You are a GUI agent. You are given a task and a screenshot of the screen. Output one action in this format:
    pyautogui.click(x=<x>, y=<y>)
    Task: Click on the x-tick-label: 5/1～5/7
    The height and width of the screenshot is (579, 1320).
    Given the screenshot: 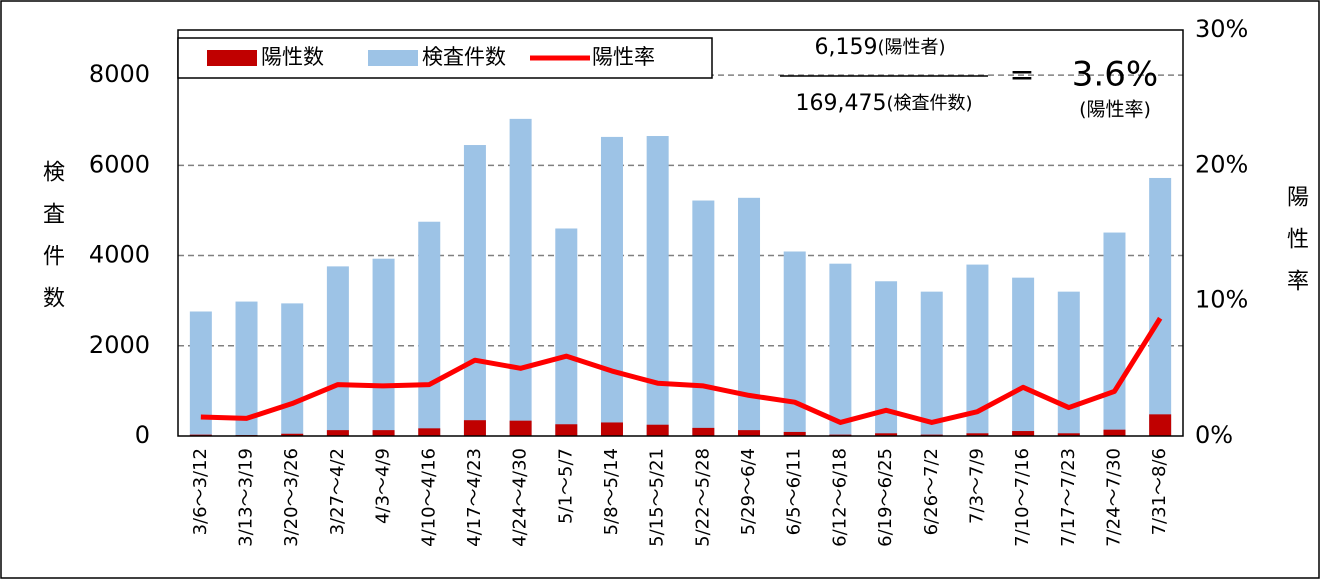 What is the action you would take?
    pyautogui.click(x=565, y=486)
    